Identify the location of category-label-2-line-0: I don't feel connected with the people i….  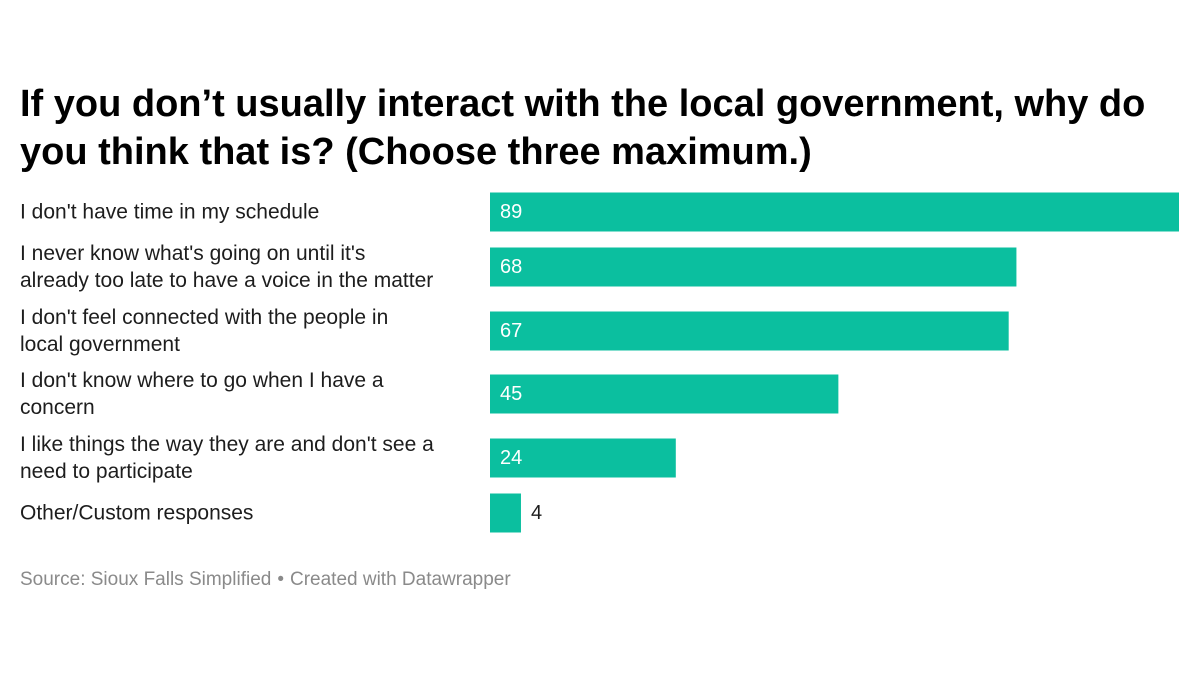
(204, 317).